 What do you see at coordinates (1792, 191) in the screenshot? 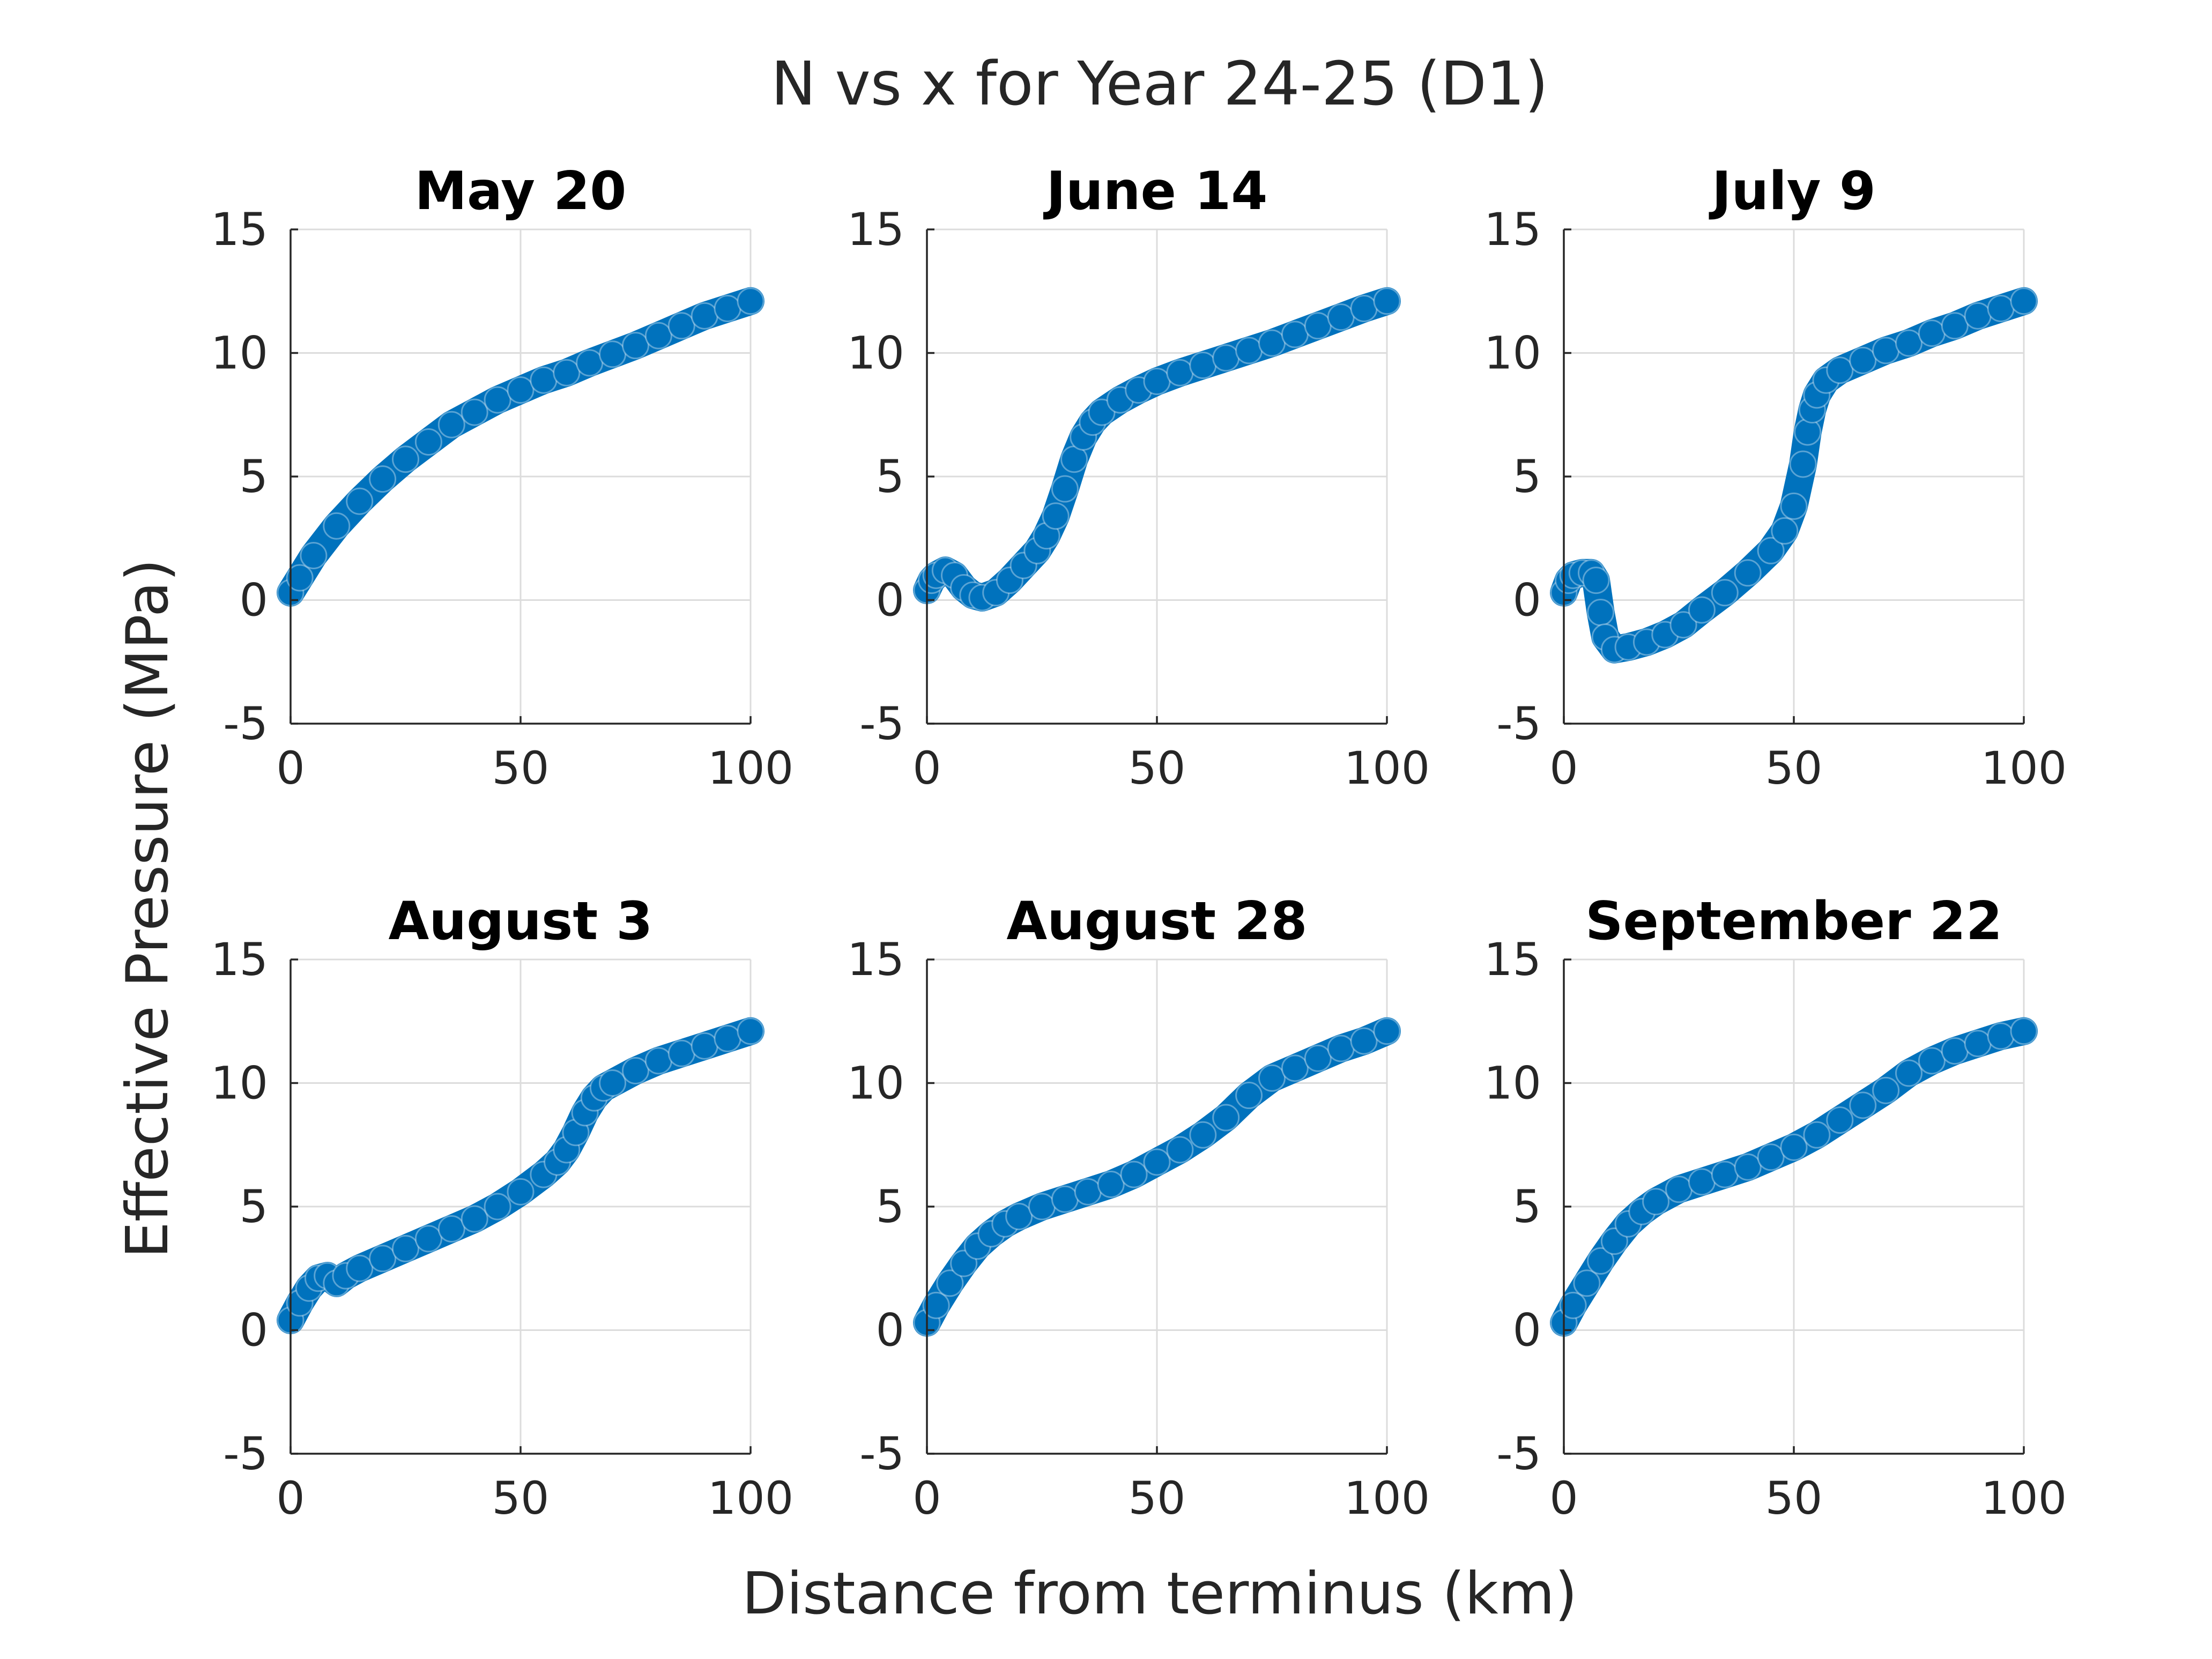
I see `subplot-title: July 9` at bounding box center [1792, 191].